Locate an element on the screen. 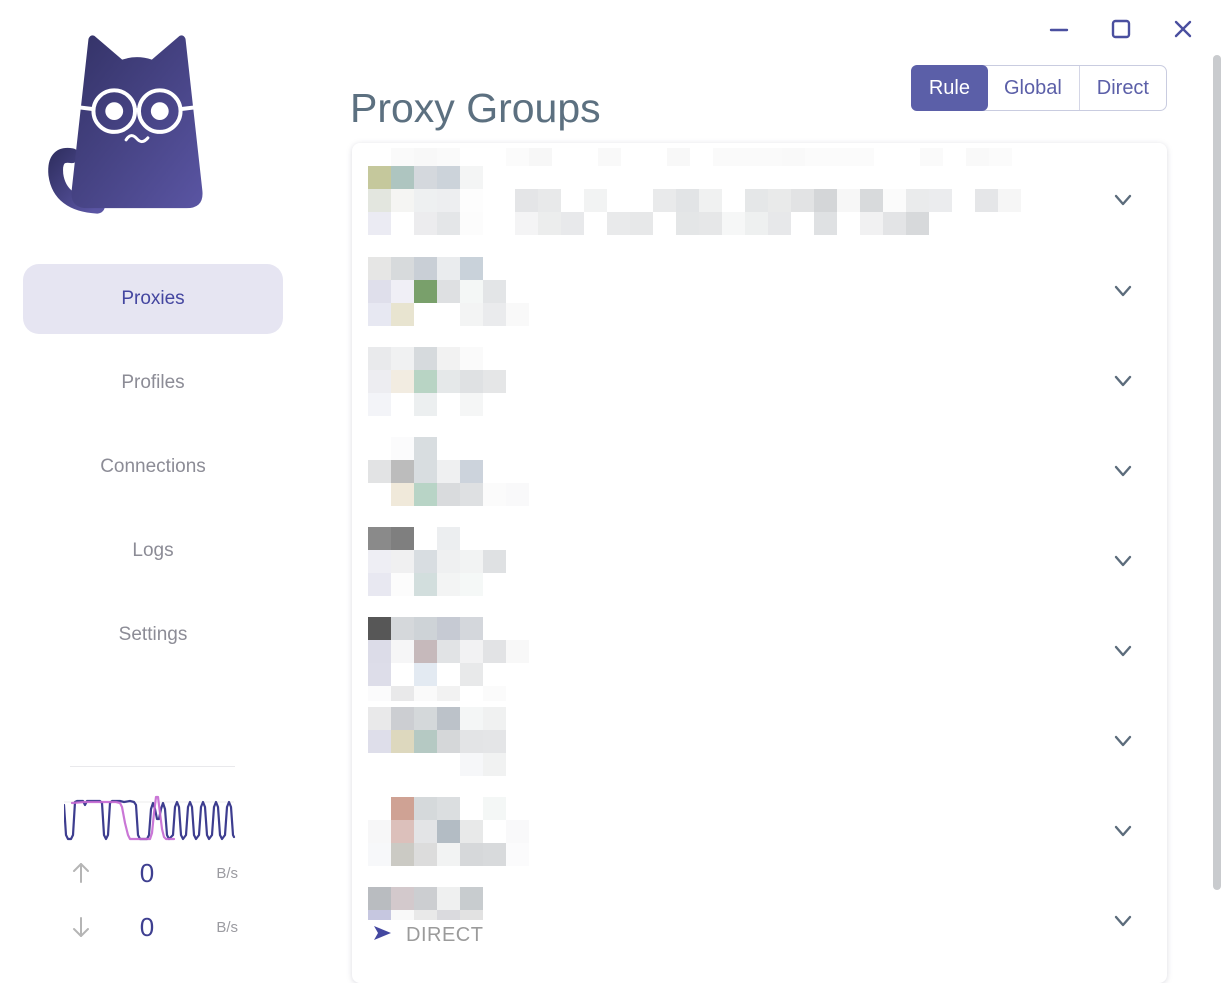 This screenshot has height=983, width=1222. selected-proxy-arrow-icon is located at coordinates (383, 935).